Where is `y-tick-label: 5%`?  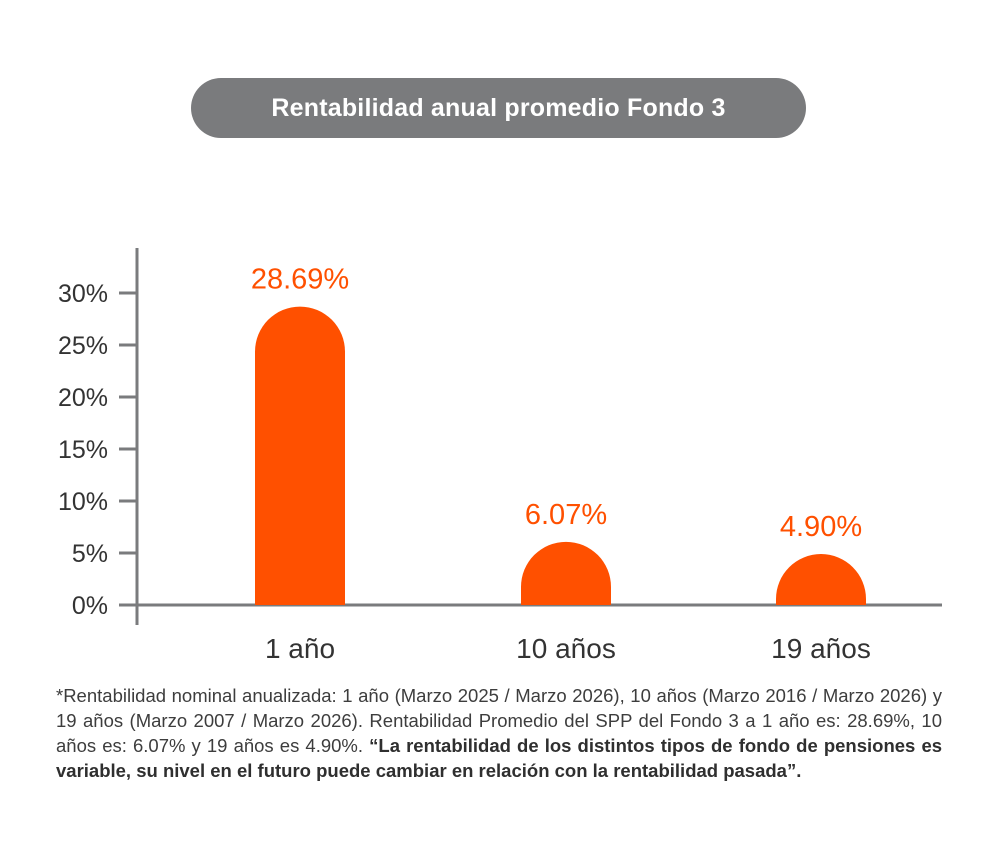 y-tick-label: 5% is located at coordinates (90, 554).